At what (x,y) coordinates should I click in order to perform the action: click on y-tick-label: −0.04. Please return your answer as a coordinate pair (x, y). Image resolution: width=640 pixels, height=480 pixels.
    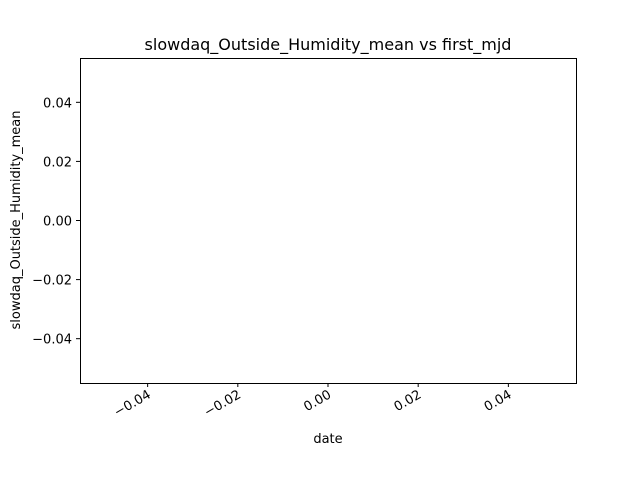
    Looking at the image, I should click on (52, 340).